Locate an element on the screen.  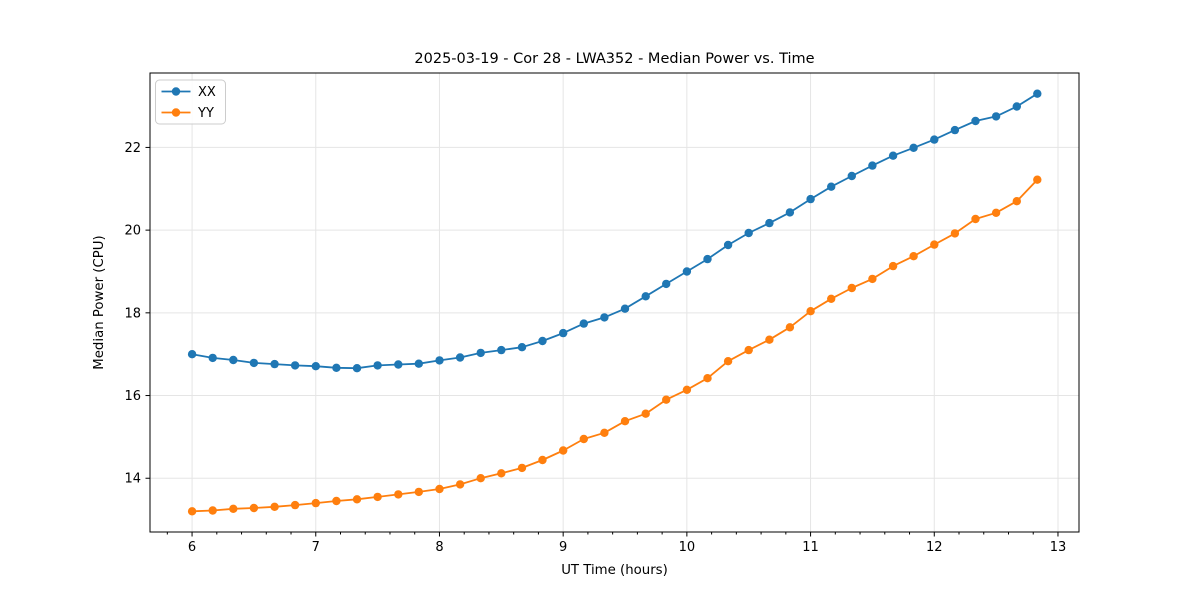
y-tick-label: 18 is located at coordinates (132, 313).